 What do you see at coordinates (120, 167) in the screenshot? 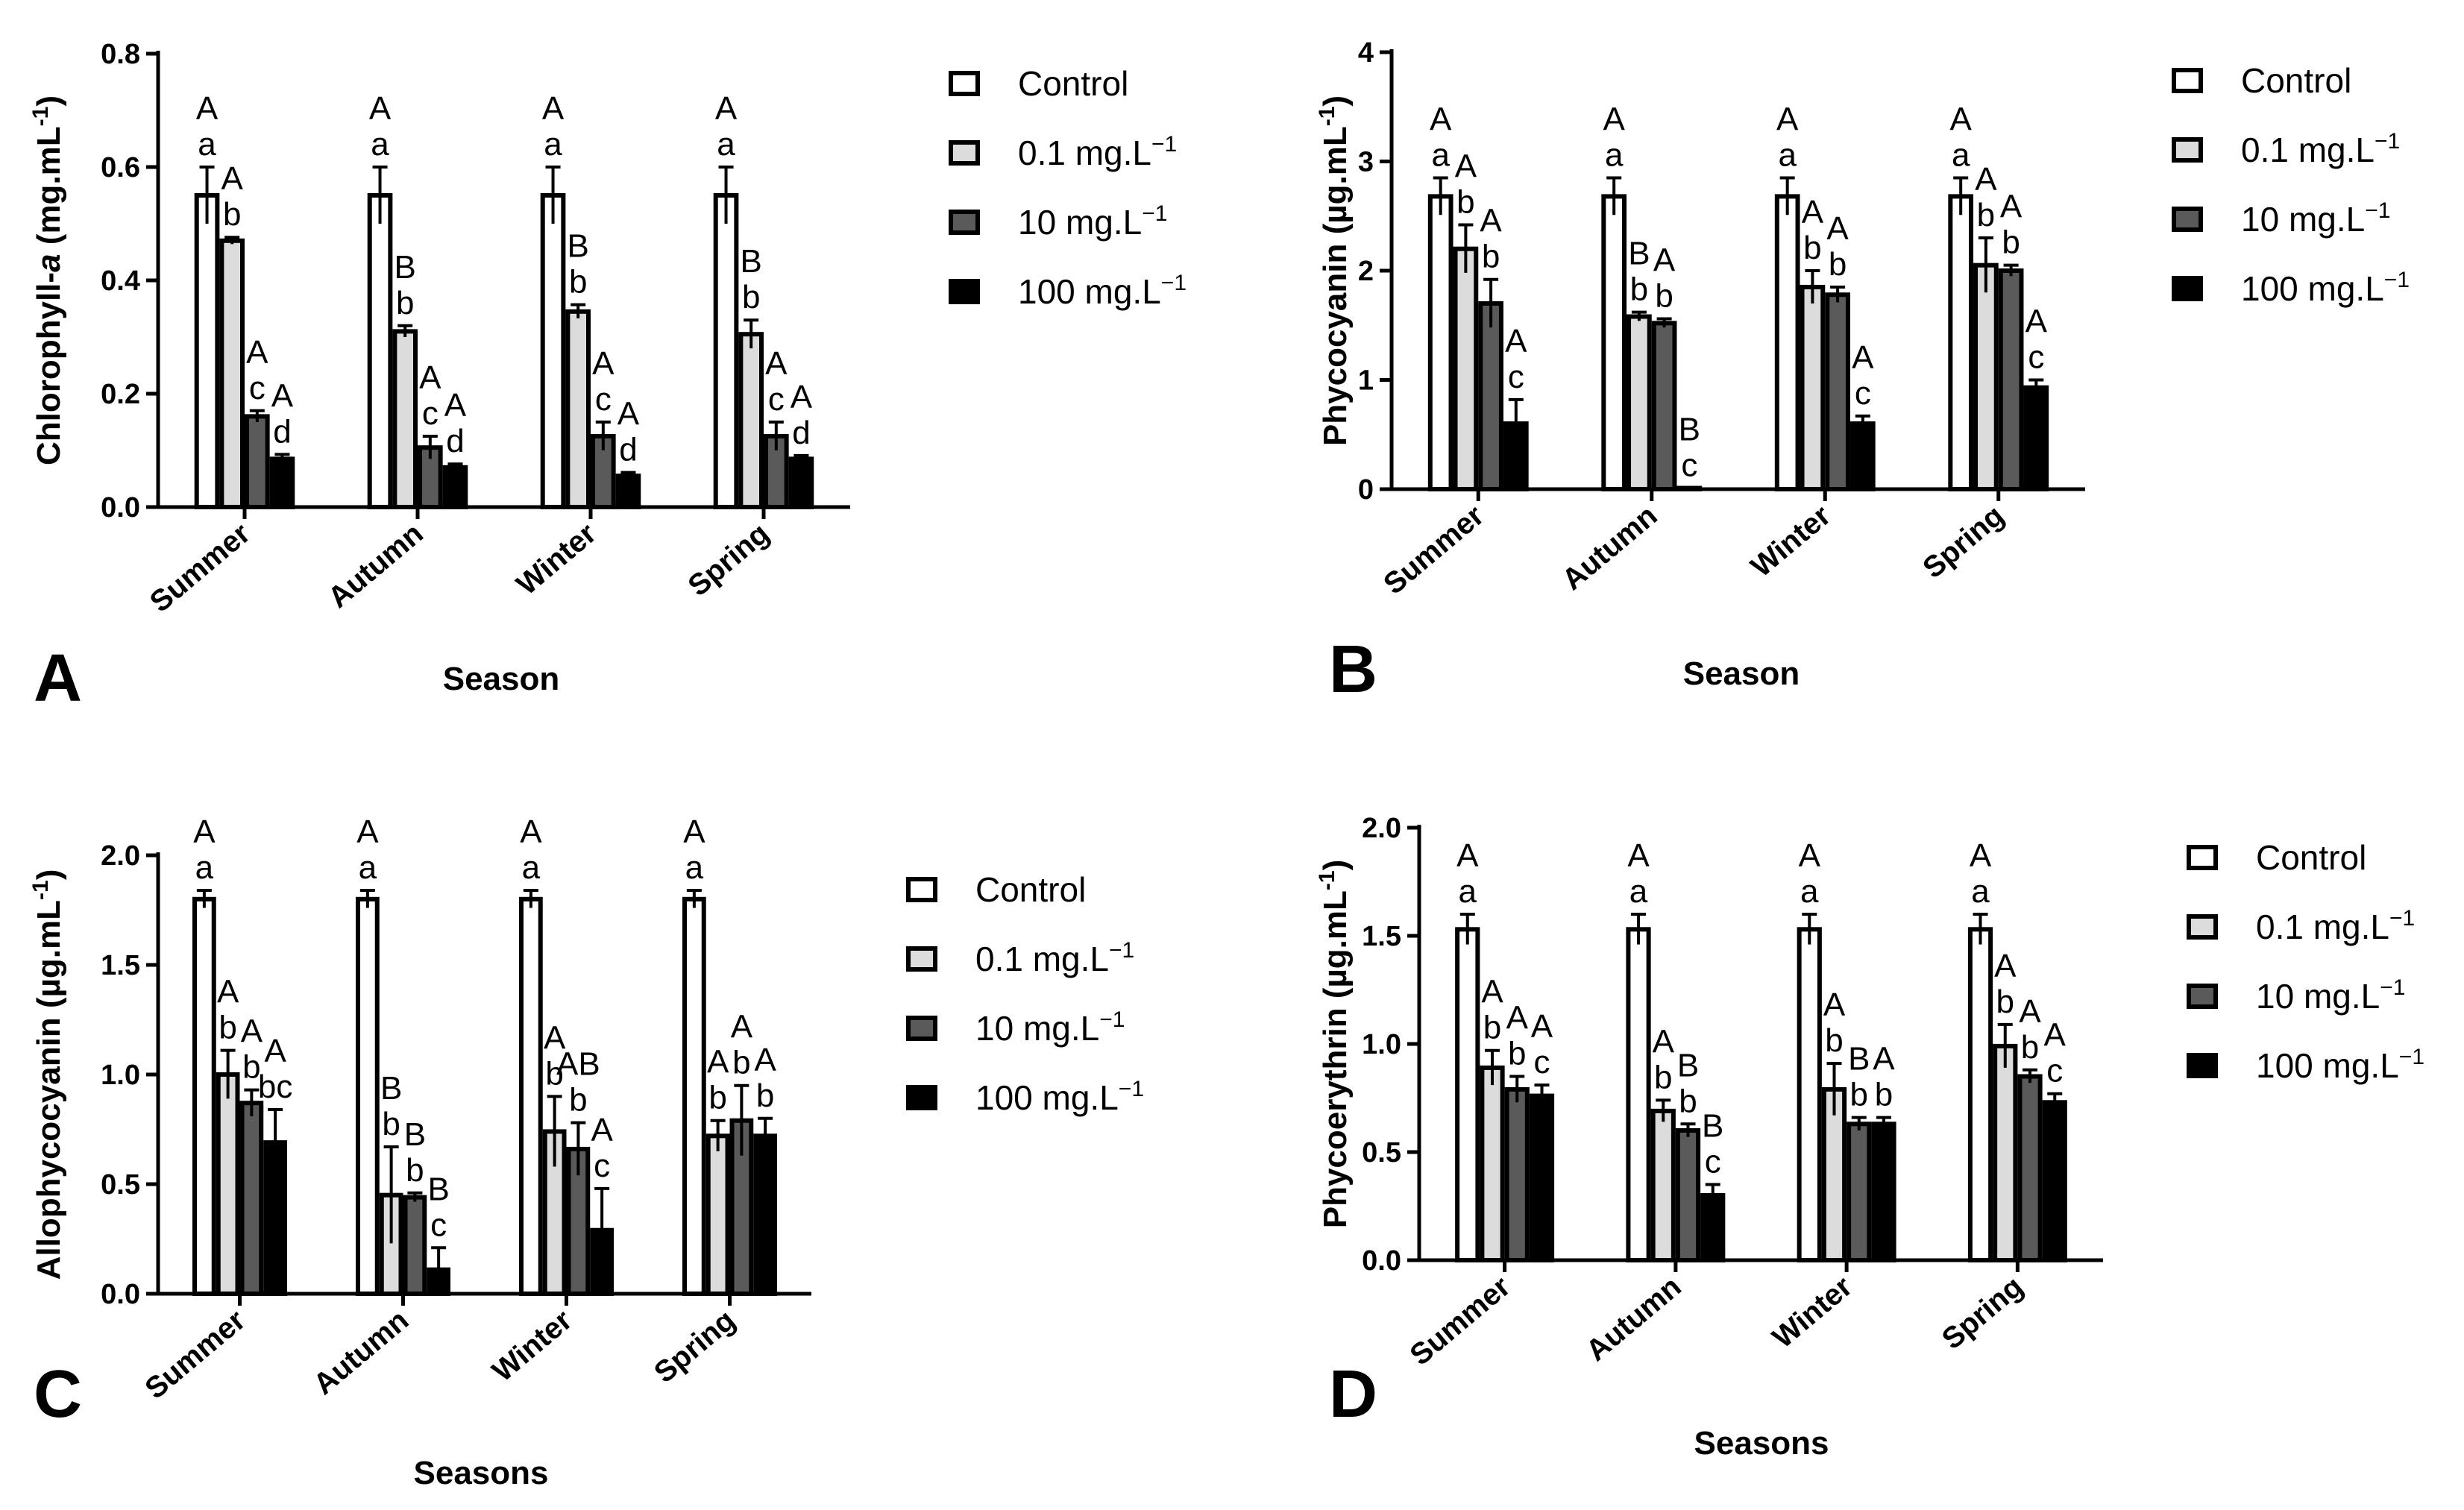
I see `y-tick-label: 0.6` at bounding box center [120, 167].